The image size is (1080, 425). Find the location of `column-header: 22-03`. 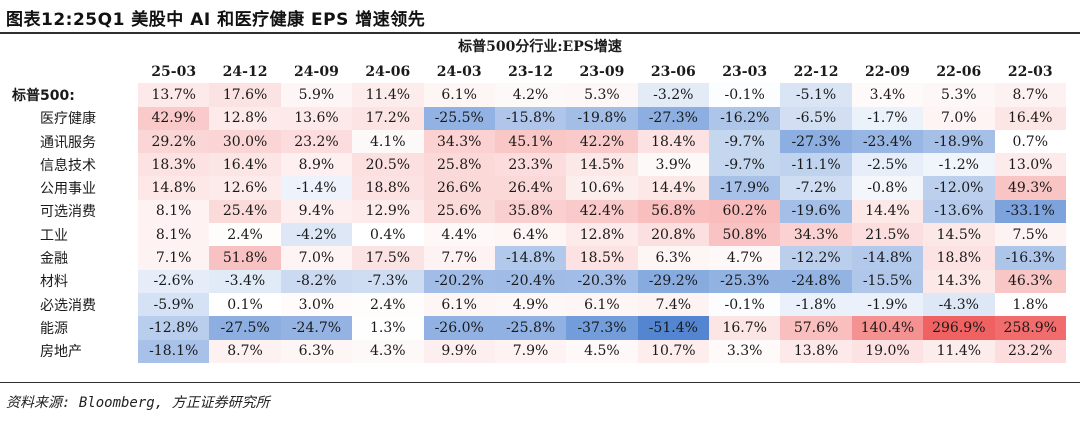

column-header: 22-03 is located at coordinates (1030, 71).